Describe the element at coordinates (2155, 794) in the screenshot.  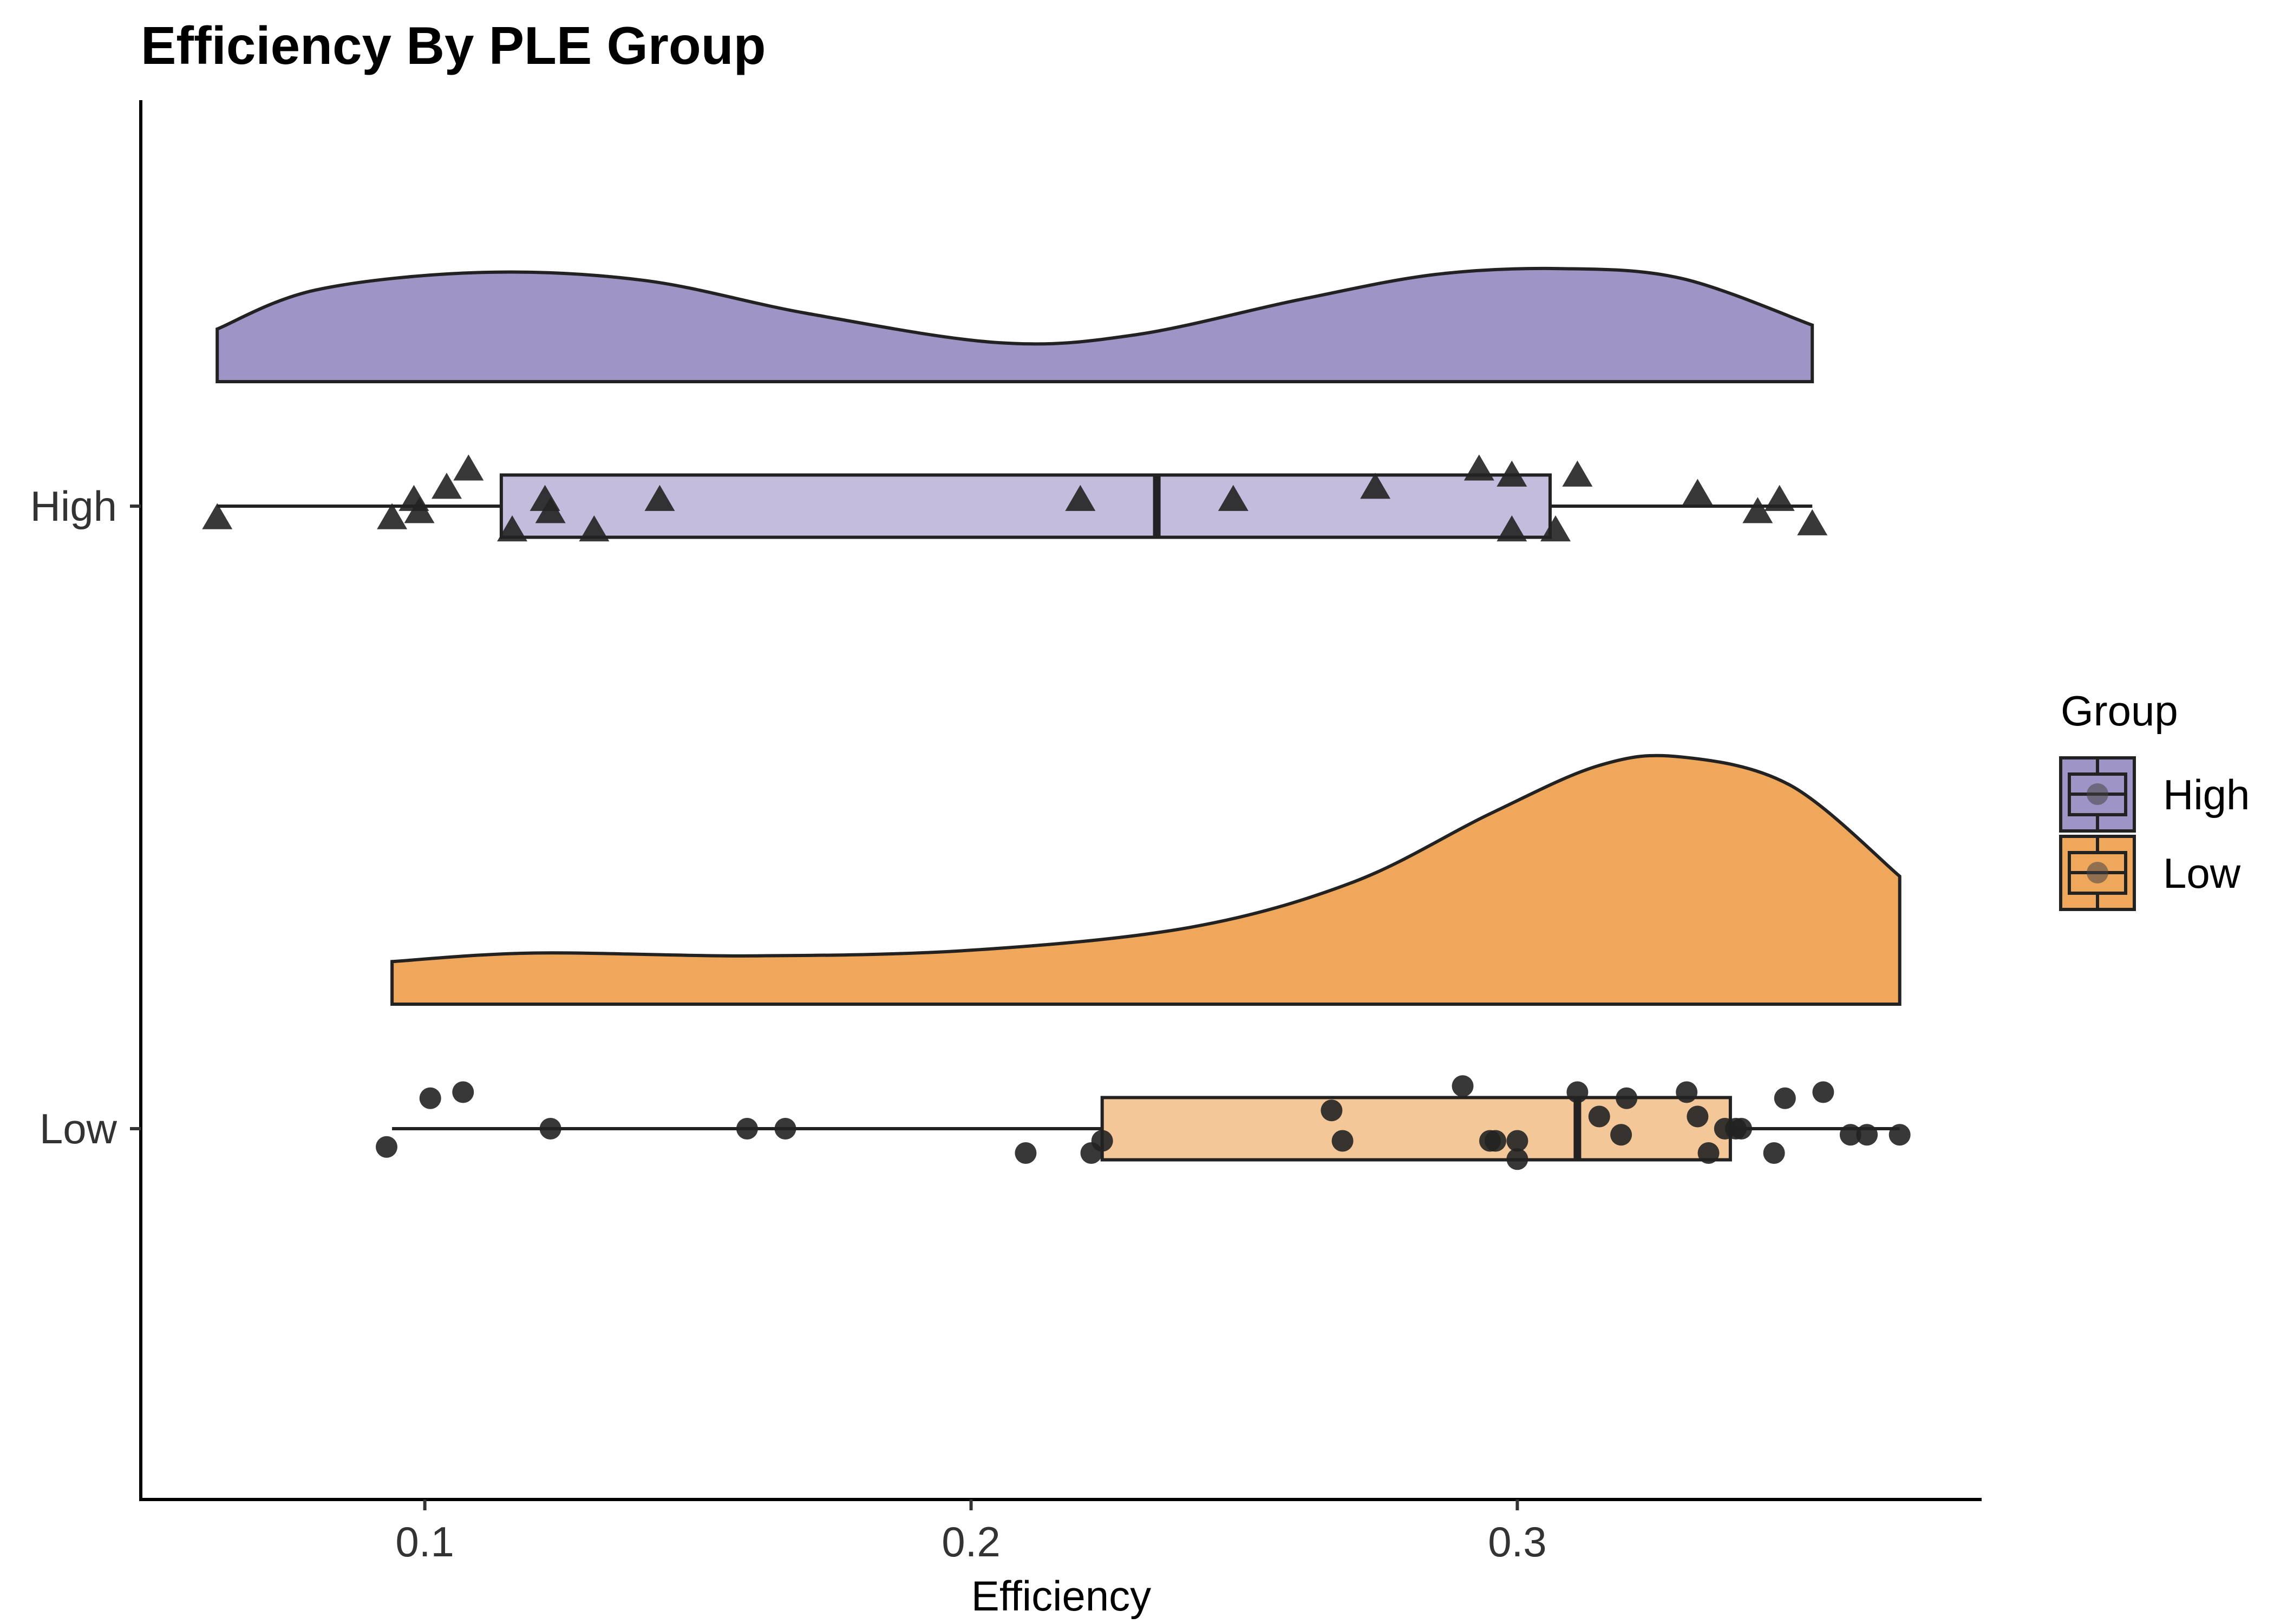
I see `legend-item-high: High` at that location.